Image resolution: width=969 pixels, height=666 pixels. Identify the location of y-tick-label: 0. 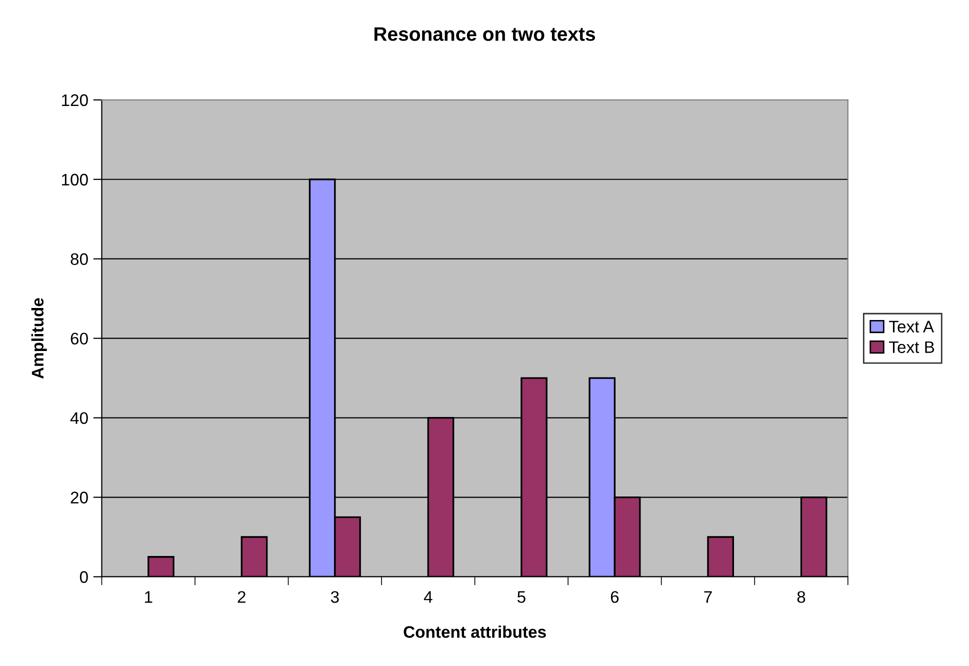
(84, 577).